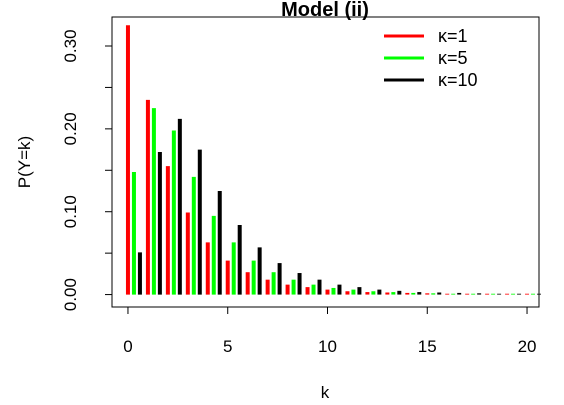 The height and width of the screenshot is (405, 564). Describe the element at coordinates (325, 392) in the screenshot. I see `x-axis-label: k` at that location.